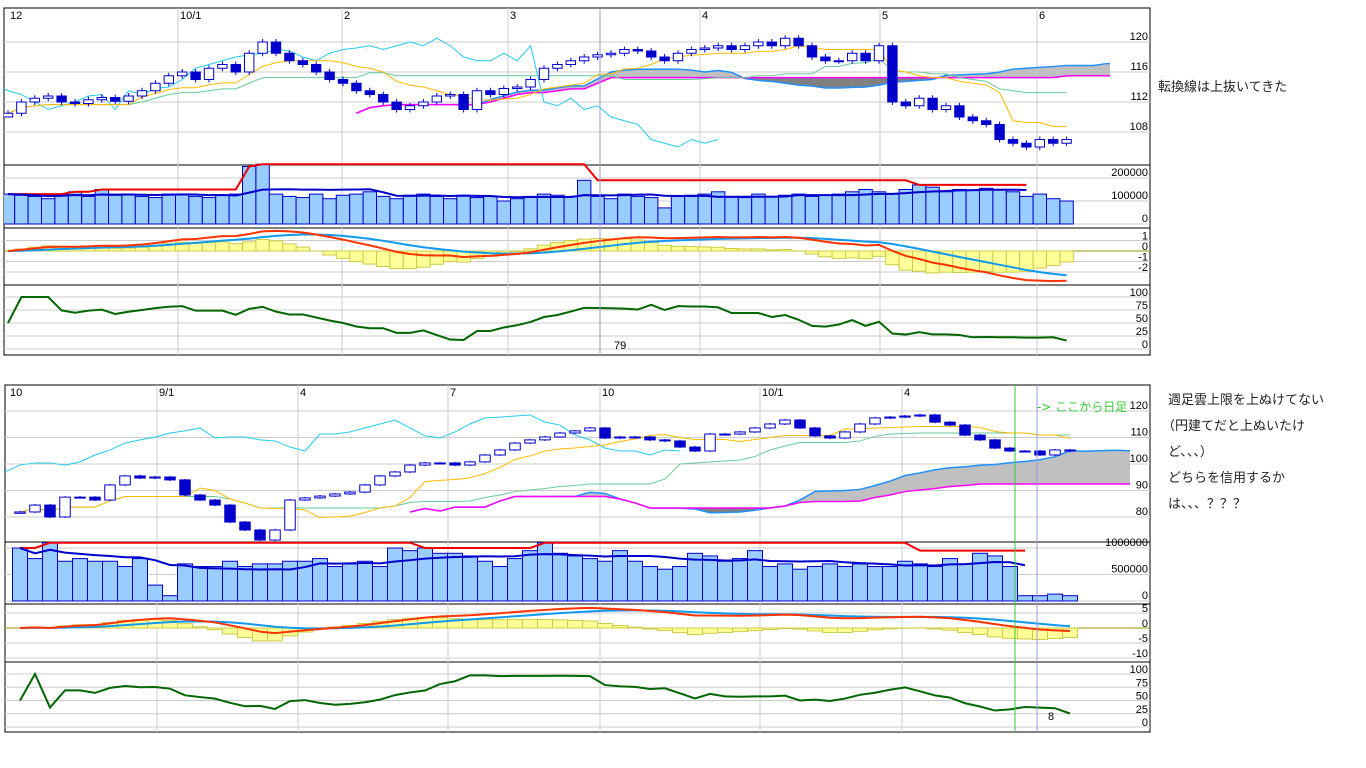  What do you see at coordinates (1145, 345) in the screenshot?
I see `rsi-tick-label: 0` at bounding box center [1145, 345].